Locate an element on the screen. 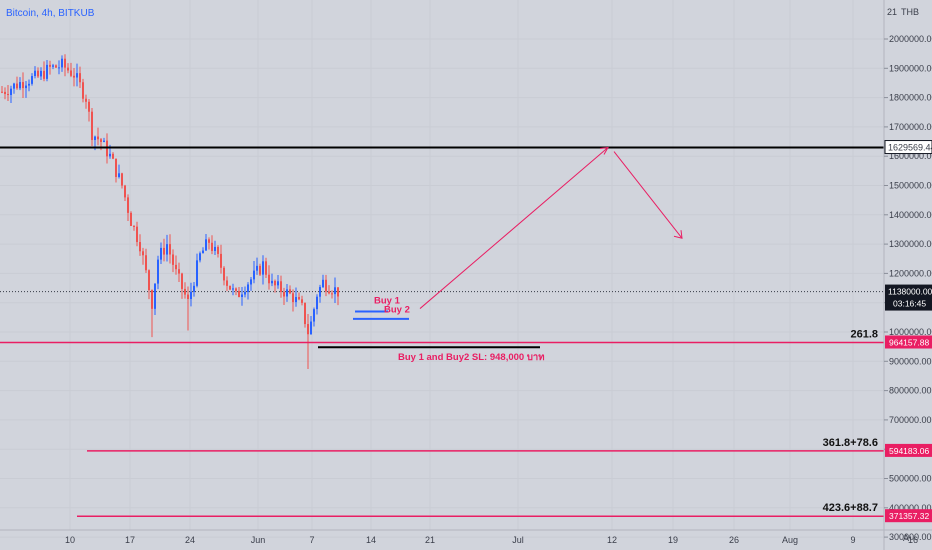 Image resolution: width=932 pixels, height=550 pixels. x-tick-label: Jul is located at coordinates (518, 540).